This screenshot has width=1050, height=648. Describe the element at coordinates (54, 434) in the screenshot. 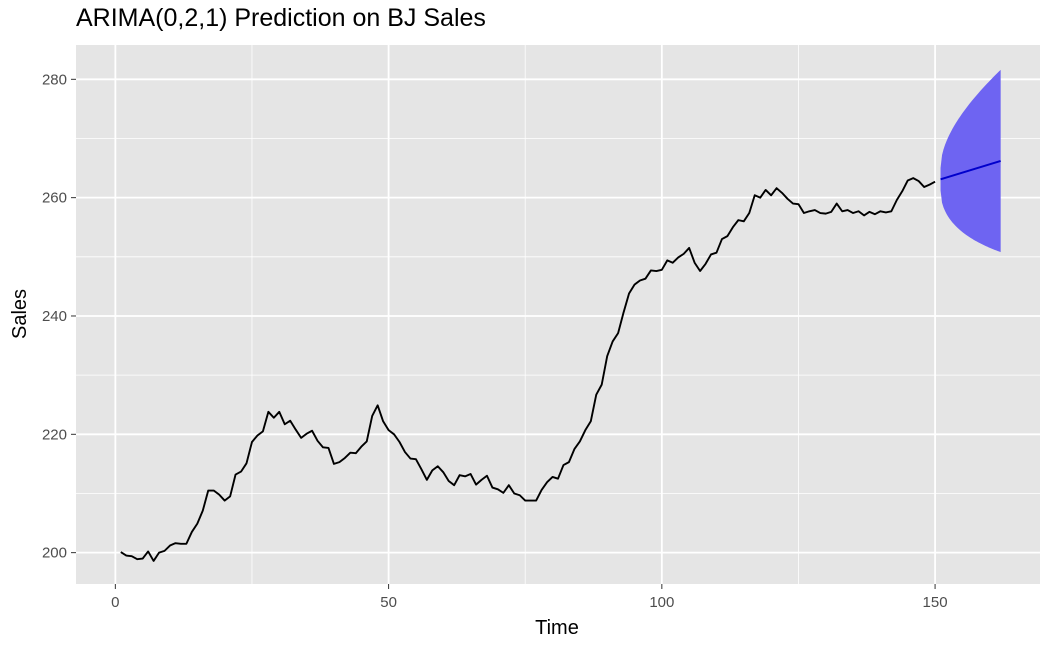

I see `y-tick-label: 220` at that location.